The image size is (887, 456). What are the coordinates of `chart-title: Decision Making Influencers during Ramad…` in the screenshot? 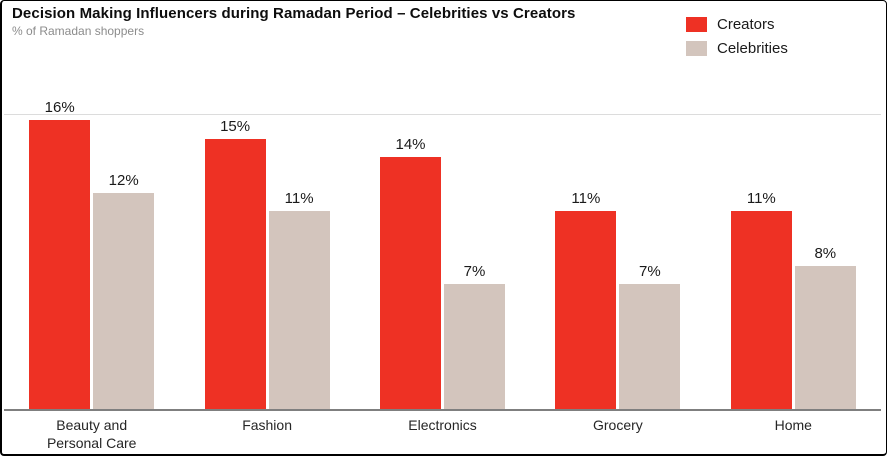 It's located at (294, 13).